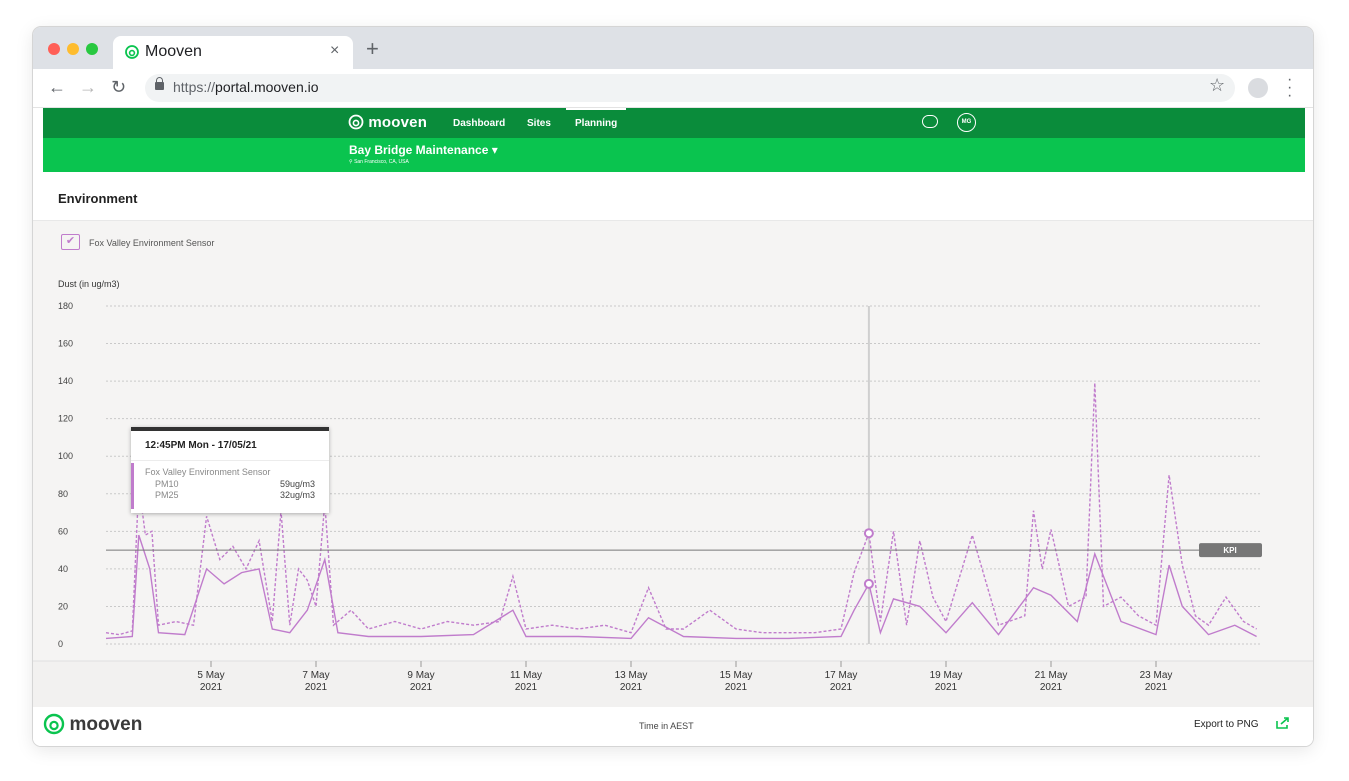 This screenshot has height=781, width=1349. Describe the element at coordinates (736, 675) in the screenshot. I see `x-tick-label: 15 May` at that location.